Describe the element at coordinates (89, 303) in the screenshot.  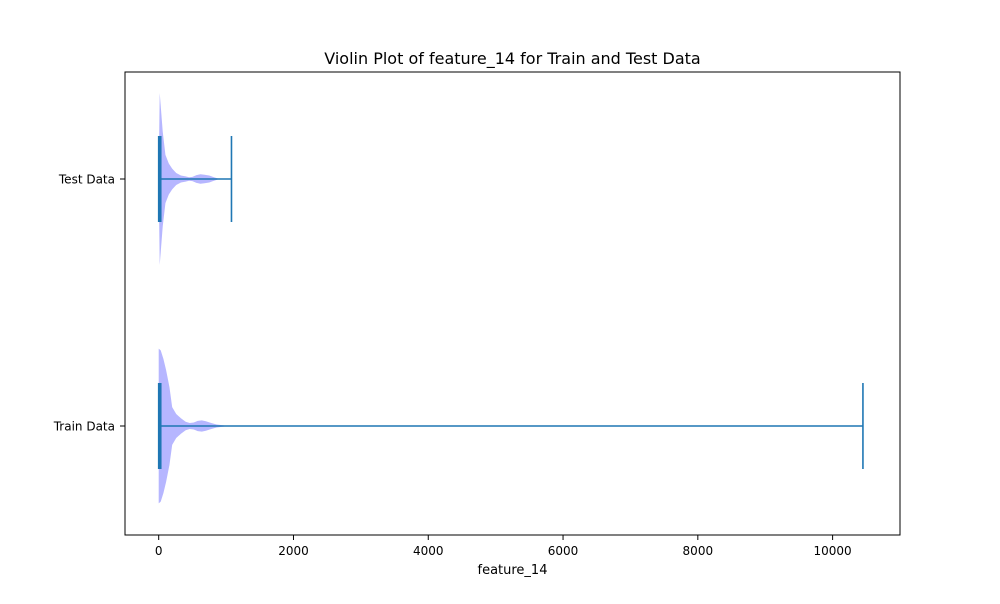
I see `y-axis-ticks: Test Data Train Data` at that location.